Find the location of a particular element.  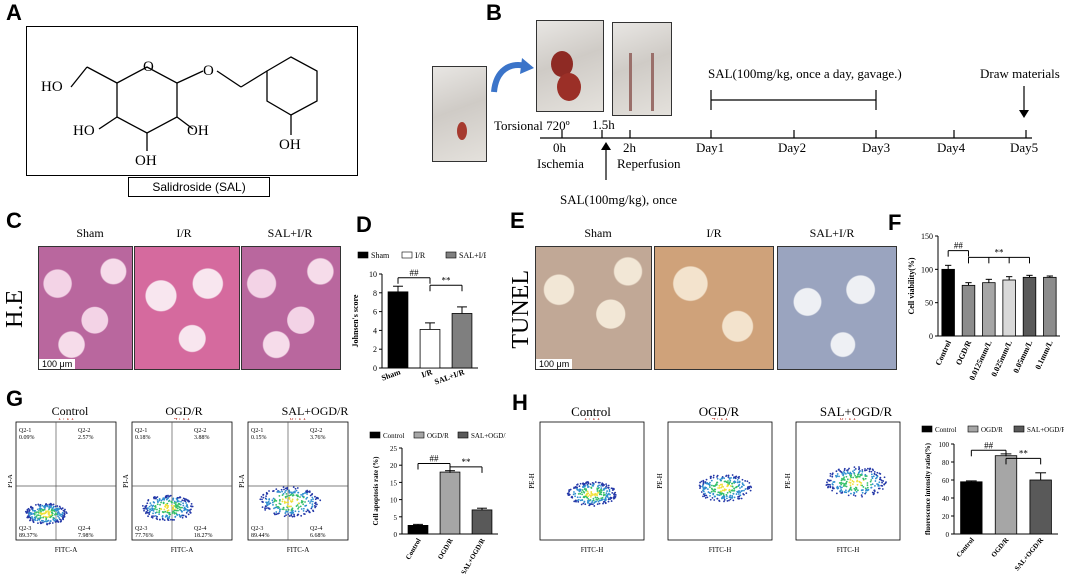

y-tick-label: 2 is located at coordinates (375, 349).